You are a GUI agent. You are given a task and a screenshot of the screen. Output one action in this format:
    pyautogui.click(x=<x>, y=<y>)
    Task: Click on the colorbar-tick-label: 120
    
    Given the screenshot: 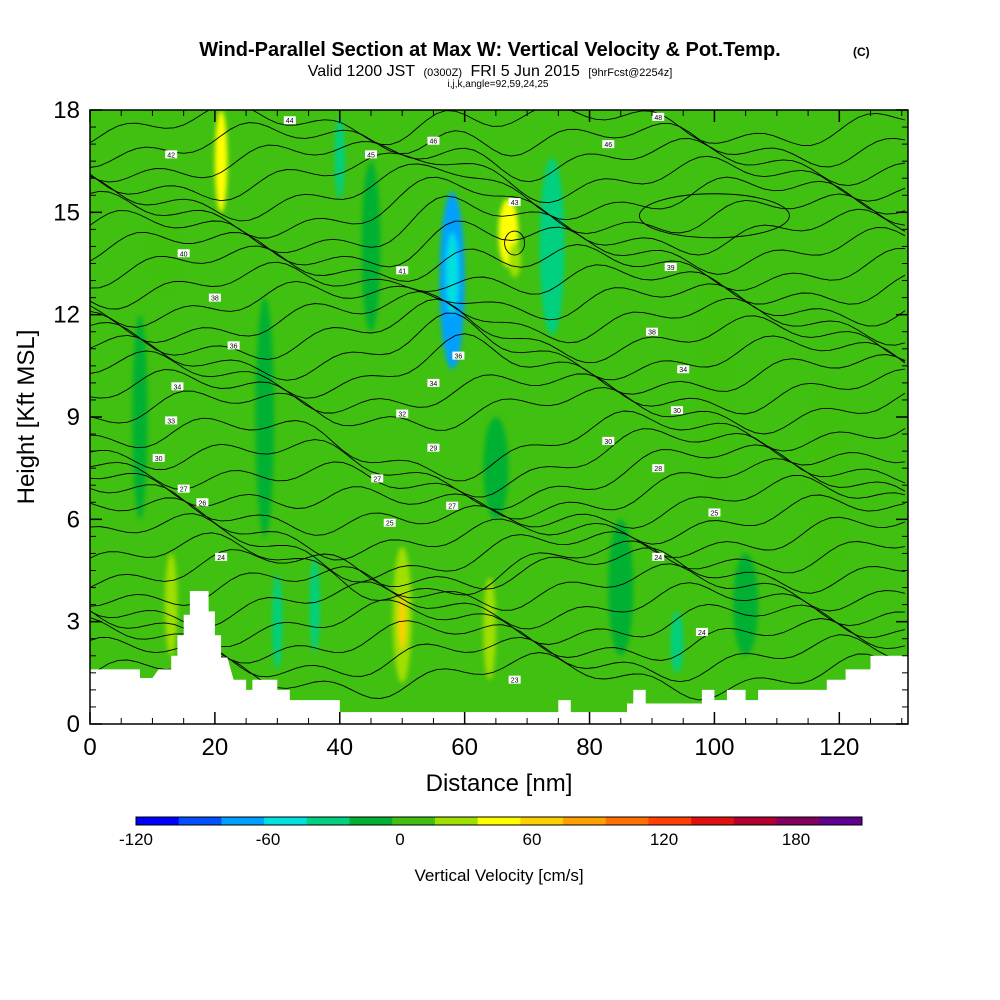 What is the action you would take?
    pyautogui.click(x=664, y=839)
    